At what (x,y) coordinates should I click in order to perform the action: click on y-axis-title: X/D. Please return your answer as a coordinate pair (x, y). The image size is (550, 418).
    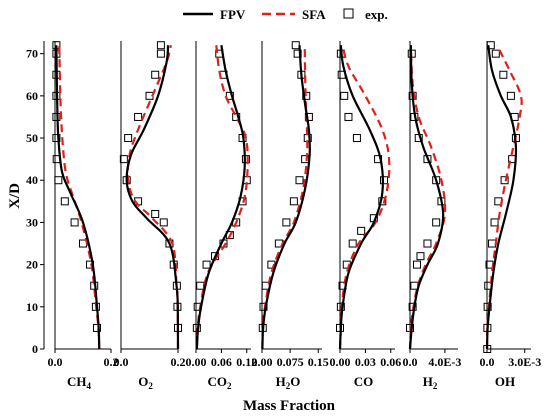
    Looking at the image, I should click on (15, 196).